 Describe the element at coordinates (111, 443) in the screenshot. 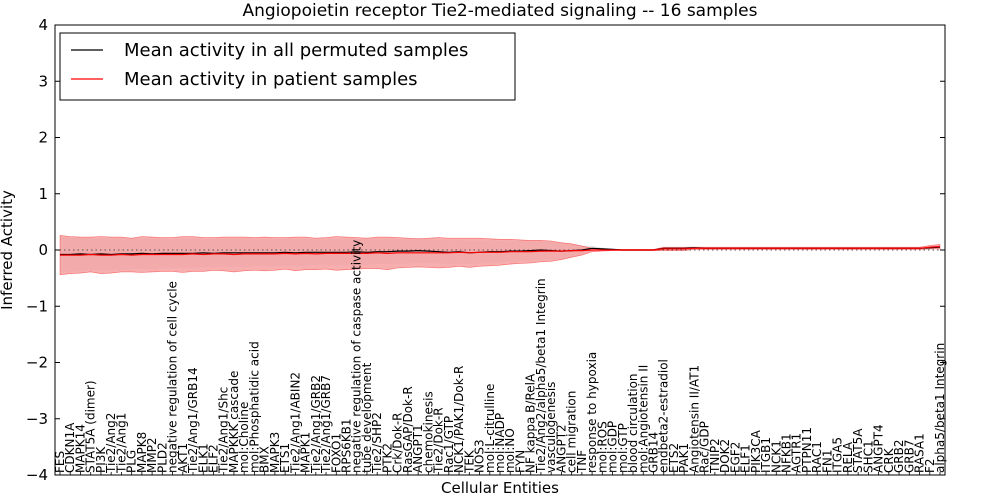

I see `x-tick-label: Tie2/Ang2` at that location.